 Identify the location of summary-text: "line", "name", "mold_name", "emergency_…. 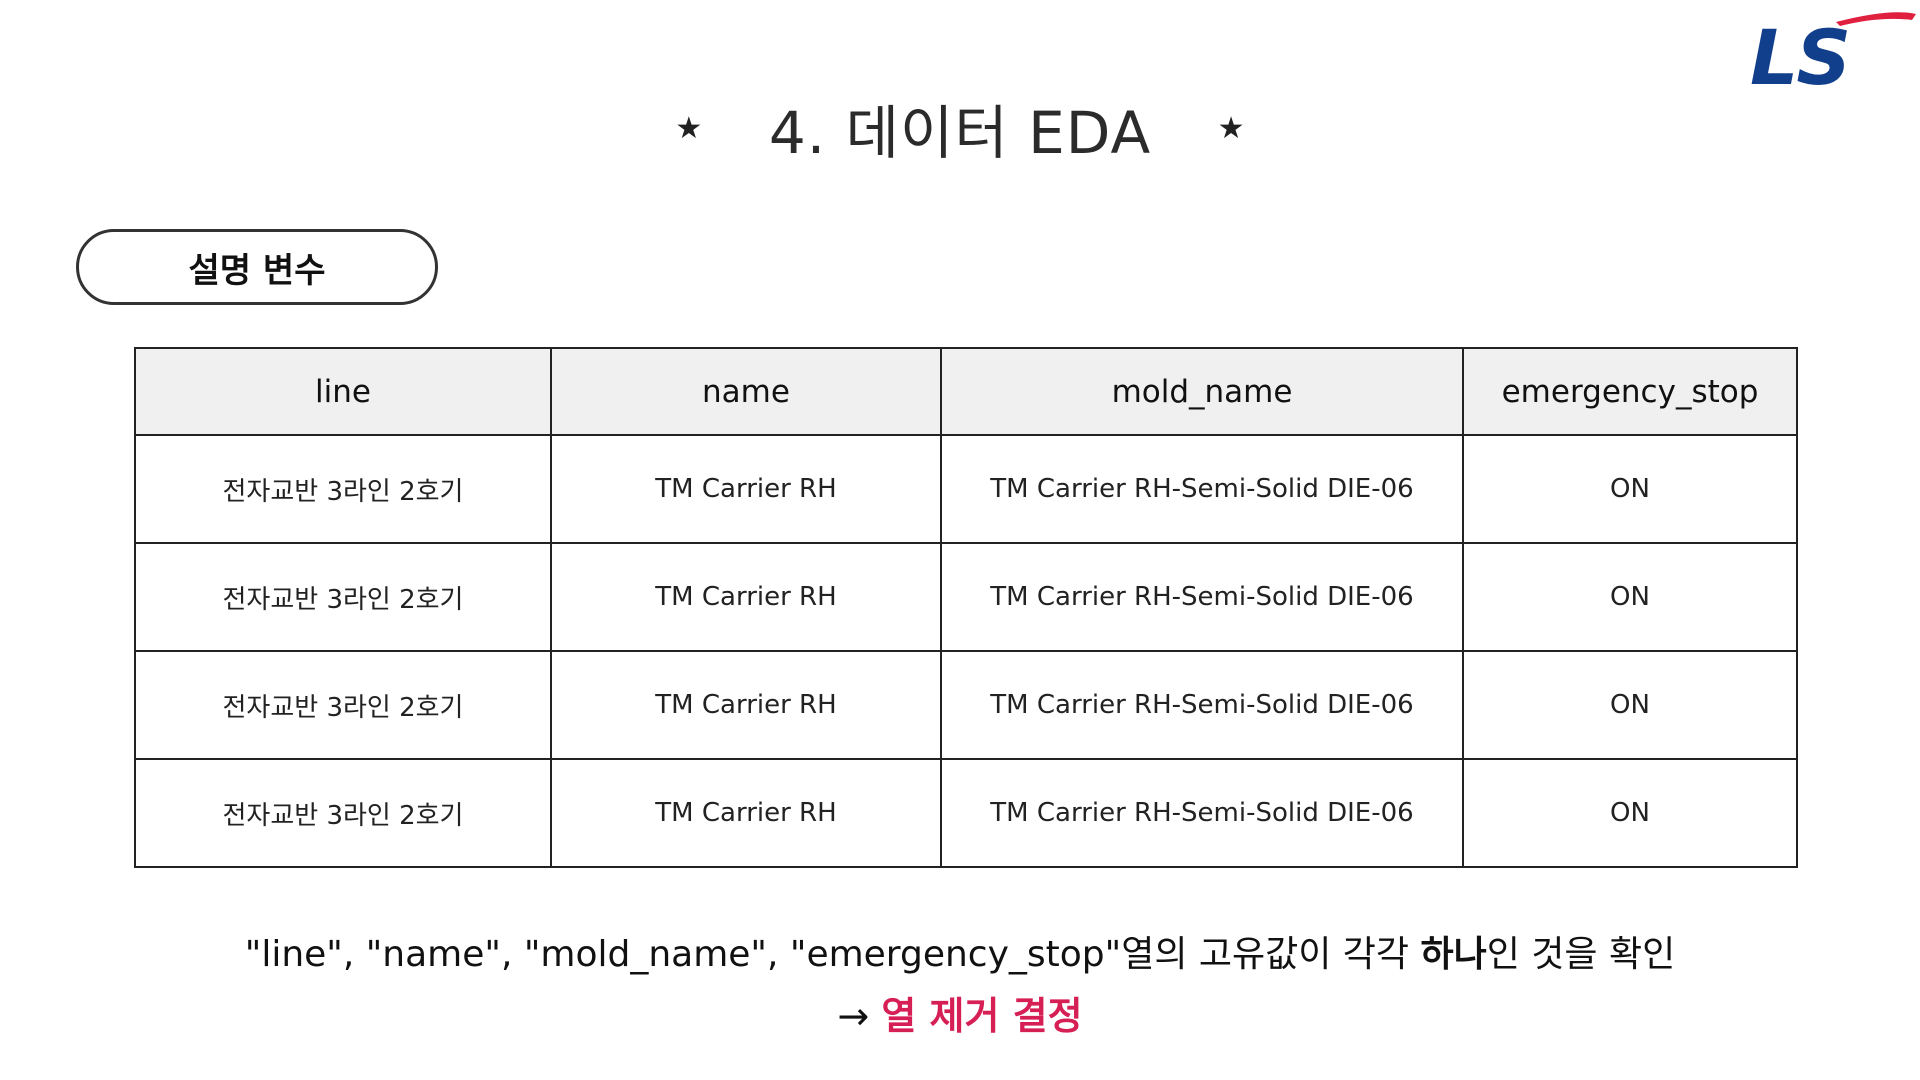
(960, 951).